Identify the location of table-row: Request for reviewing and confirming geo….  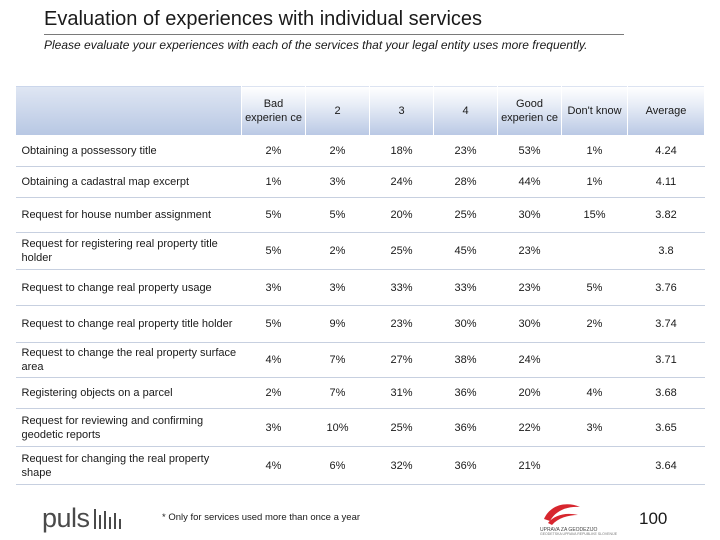
(360, 427).